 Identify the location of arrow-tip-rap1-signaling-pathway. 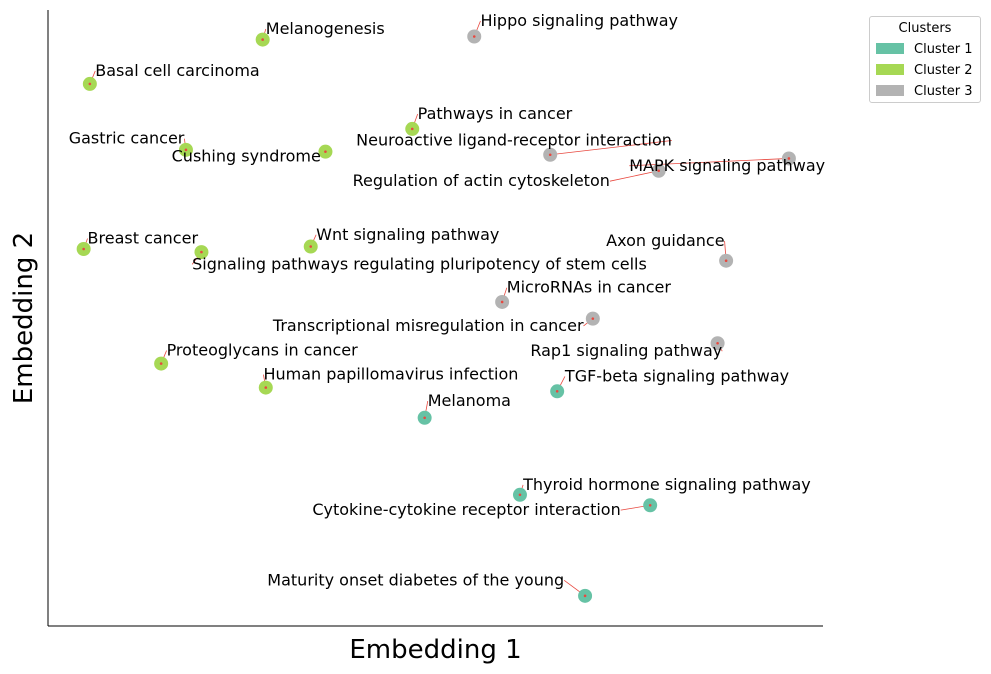
(717, 343).